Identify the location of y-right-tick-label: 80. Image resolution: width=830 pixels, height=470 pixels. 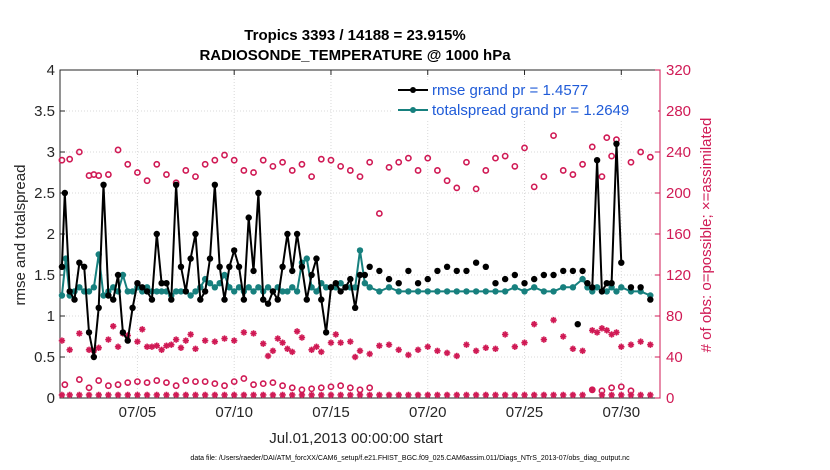
(674, 316).